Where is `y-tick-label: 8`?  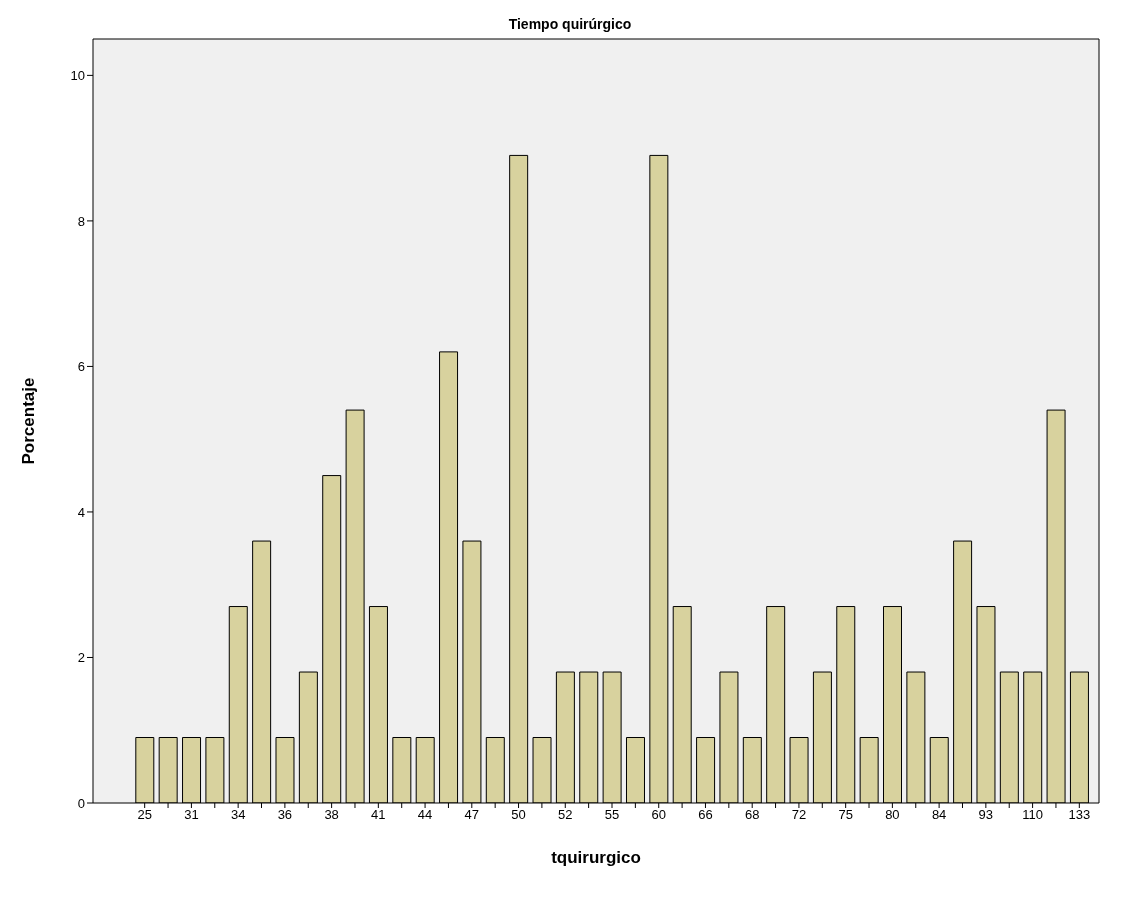
y-tick-label: 8 is located at coordinates (81, 221).